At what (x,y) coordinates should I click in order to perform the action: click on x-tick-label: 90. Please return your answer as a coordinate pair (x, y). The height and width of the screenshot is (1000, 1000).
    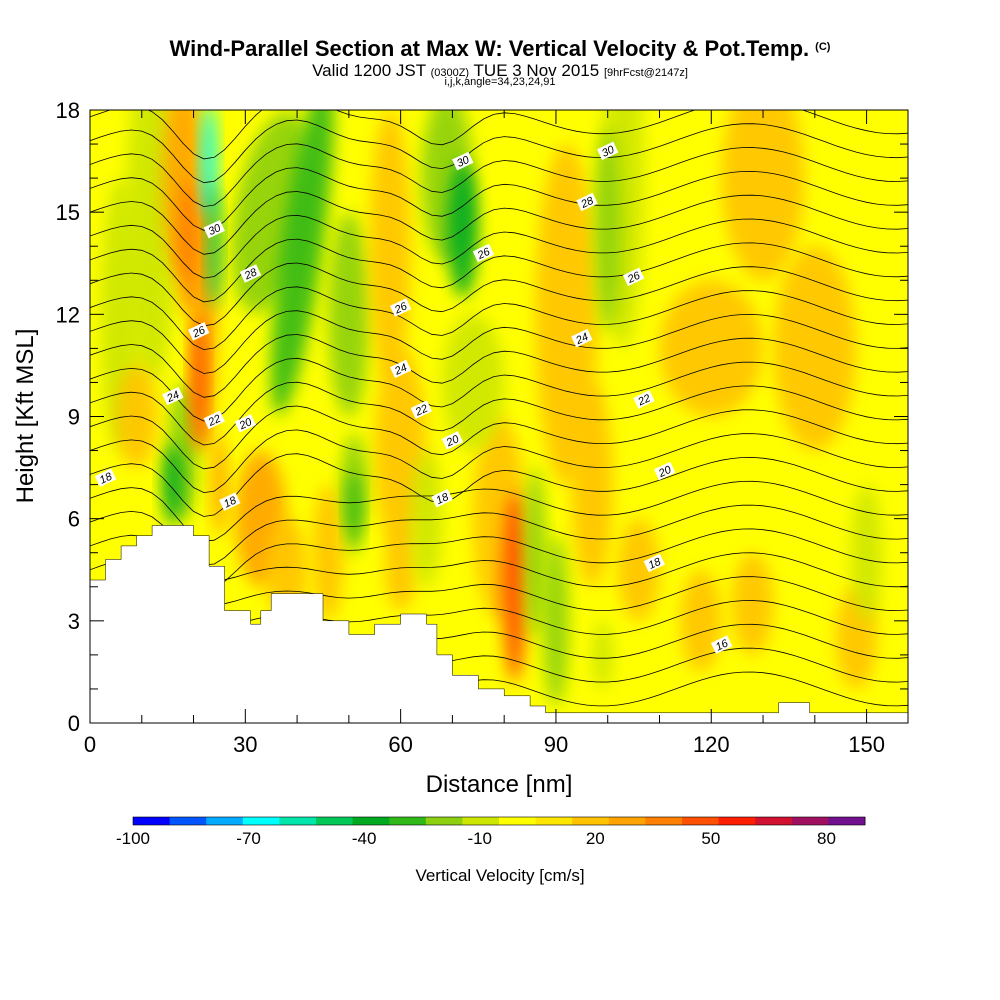
    Looking at the image, I should click on (556, 744).